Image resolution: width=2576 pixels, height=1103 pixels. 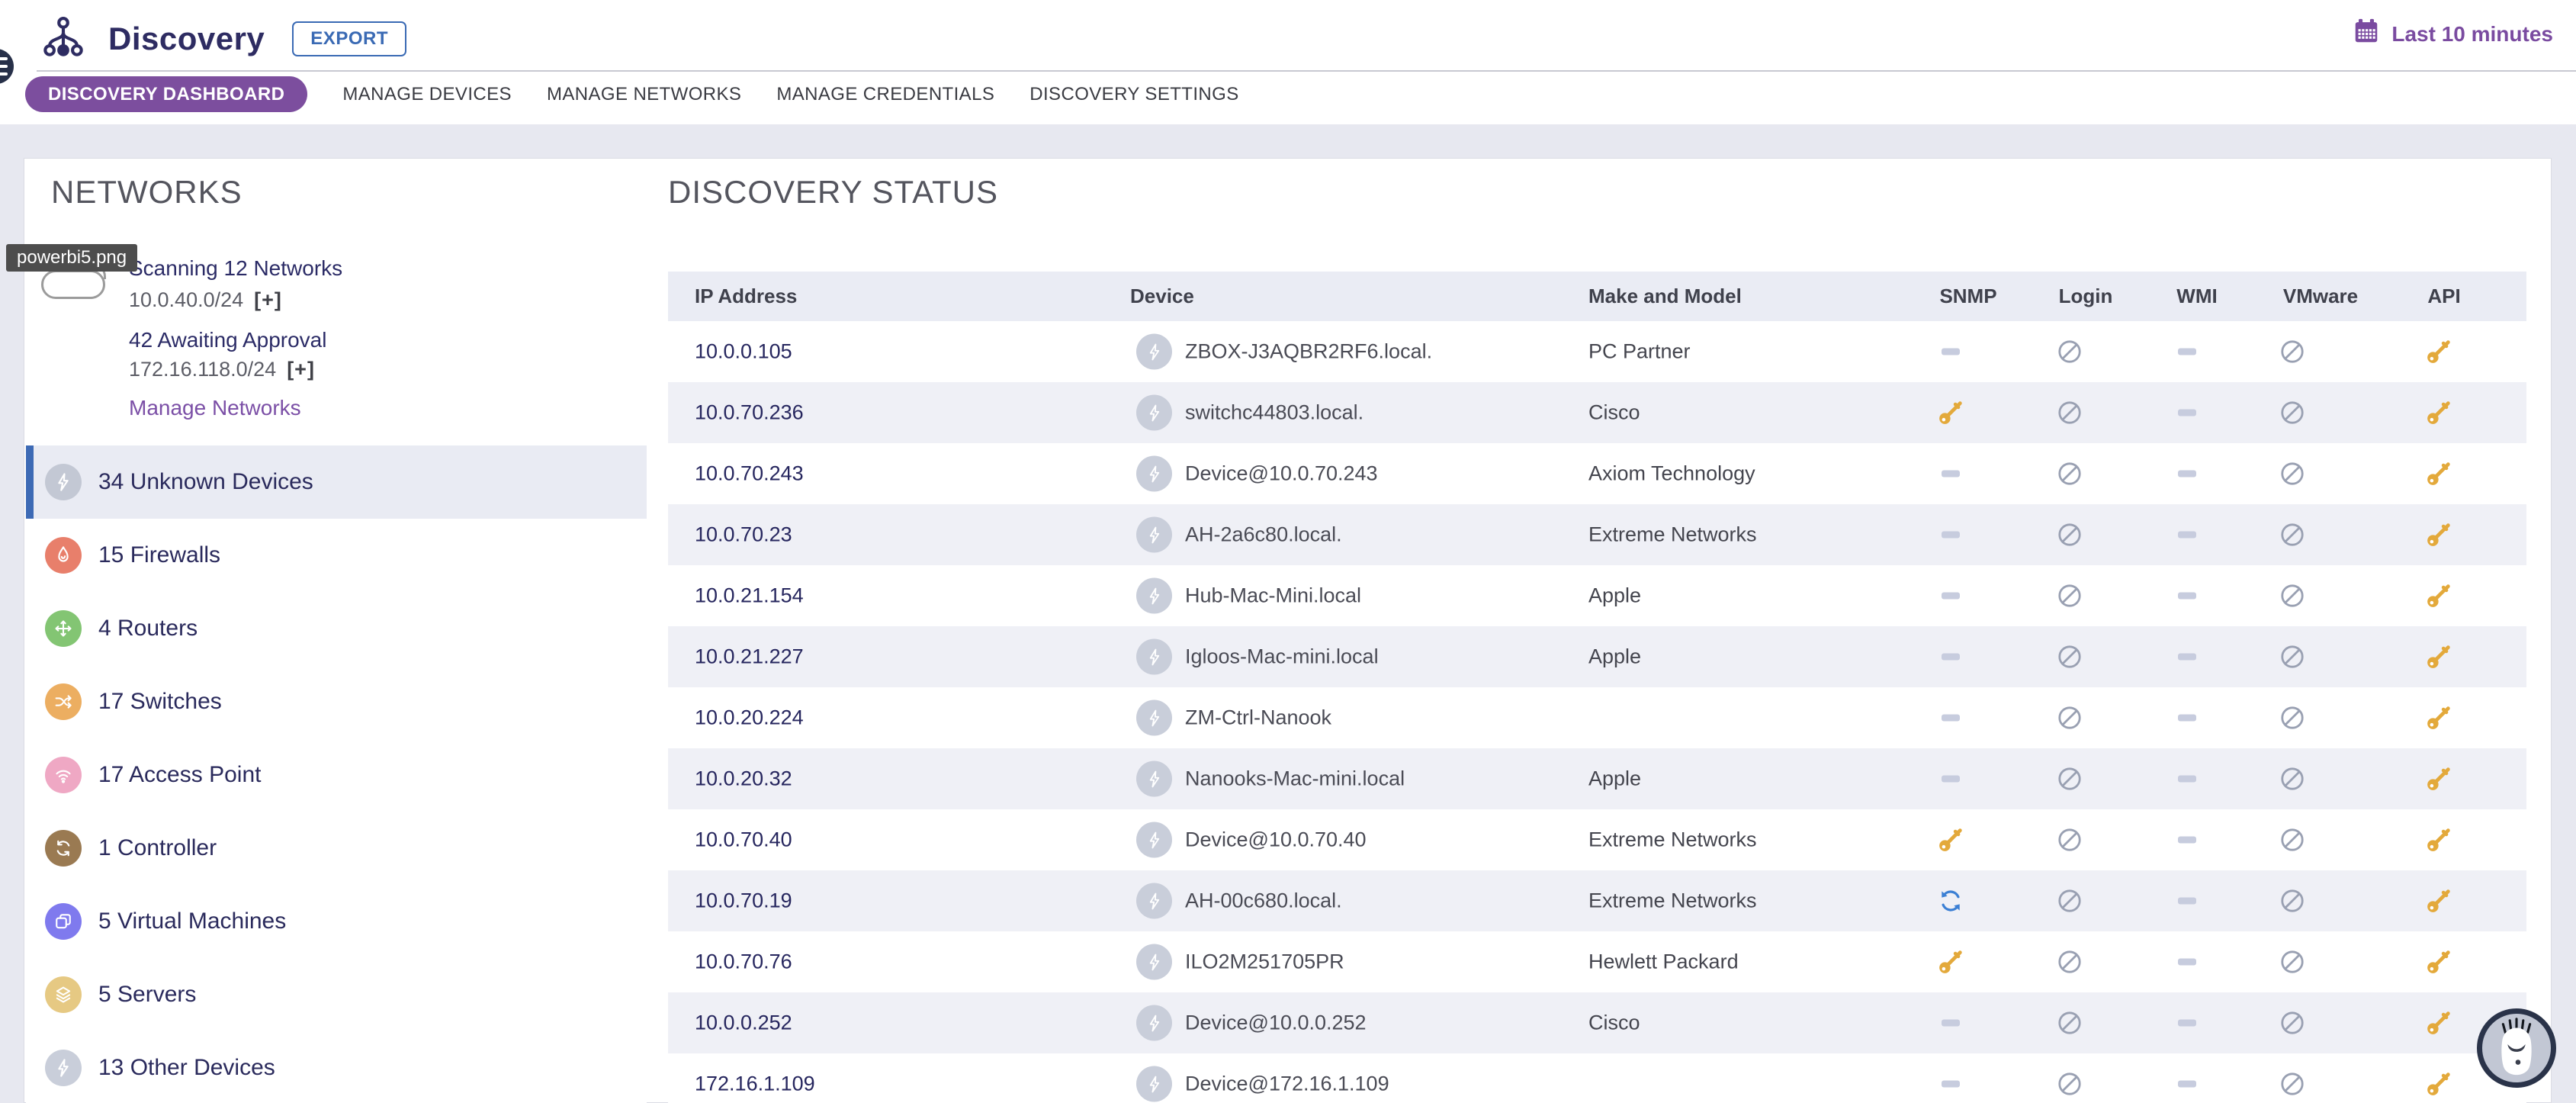 What do you see at coordinates (1597, 595) in the screenshot?
I see `table-row: 10.0.21.154 Hub-Mac-Mini.local Apple` at bounding box center [1597, 595].